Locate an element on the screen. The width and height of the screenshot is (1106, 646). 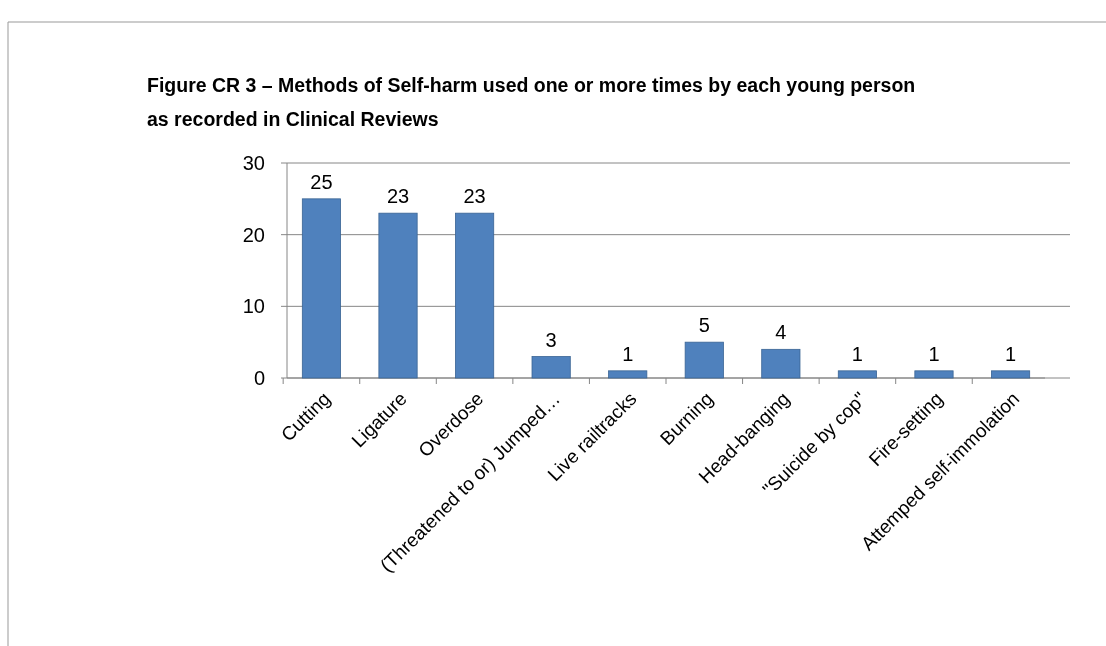
chart-title: Figure CR 3 – Methods of Self-harm used one or more times by each young person as recorded in Clinical Reviews is located at coordinates (531, 102).